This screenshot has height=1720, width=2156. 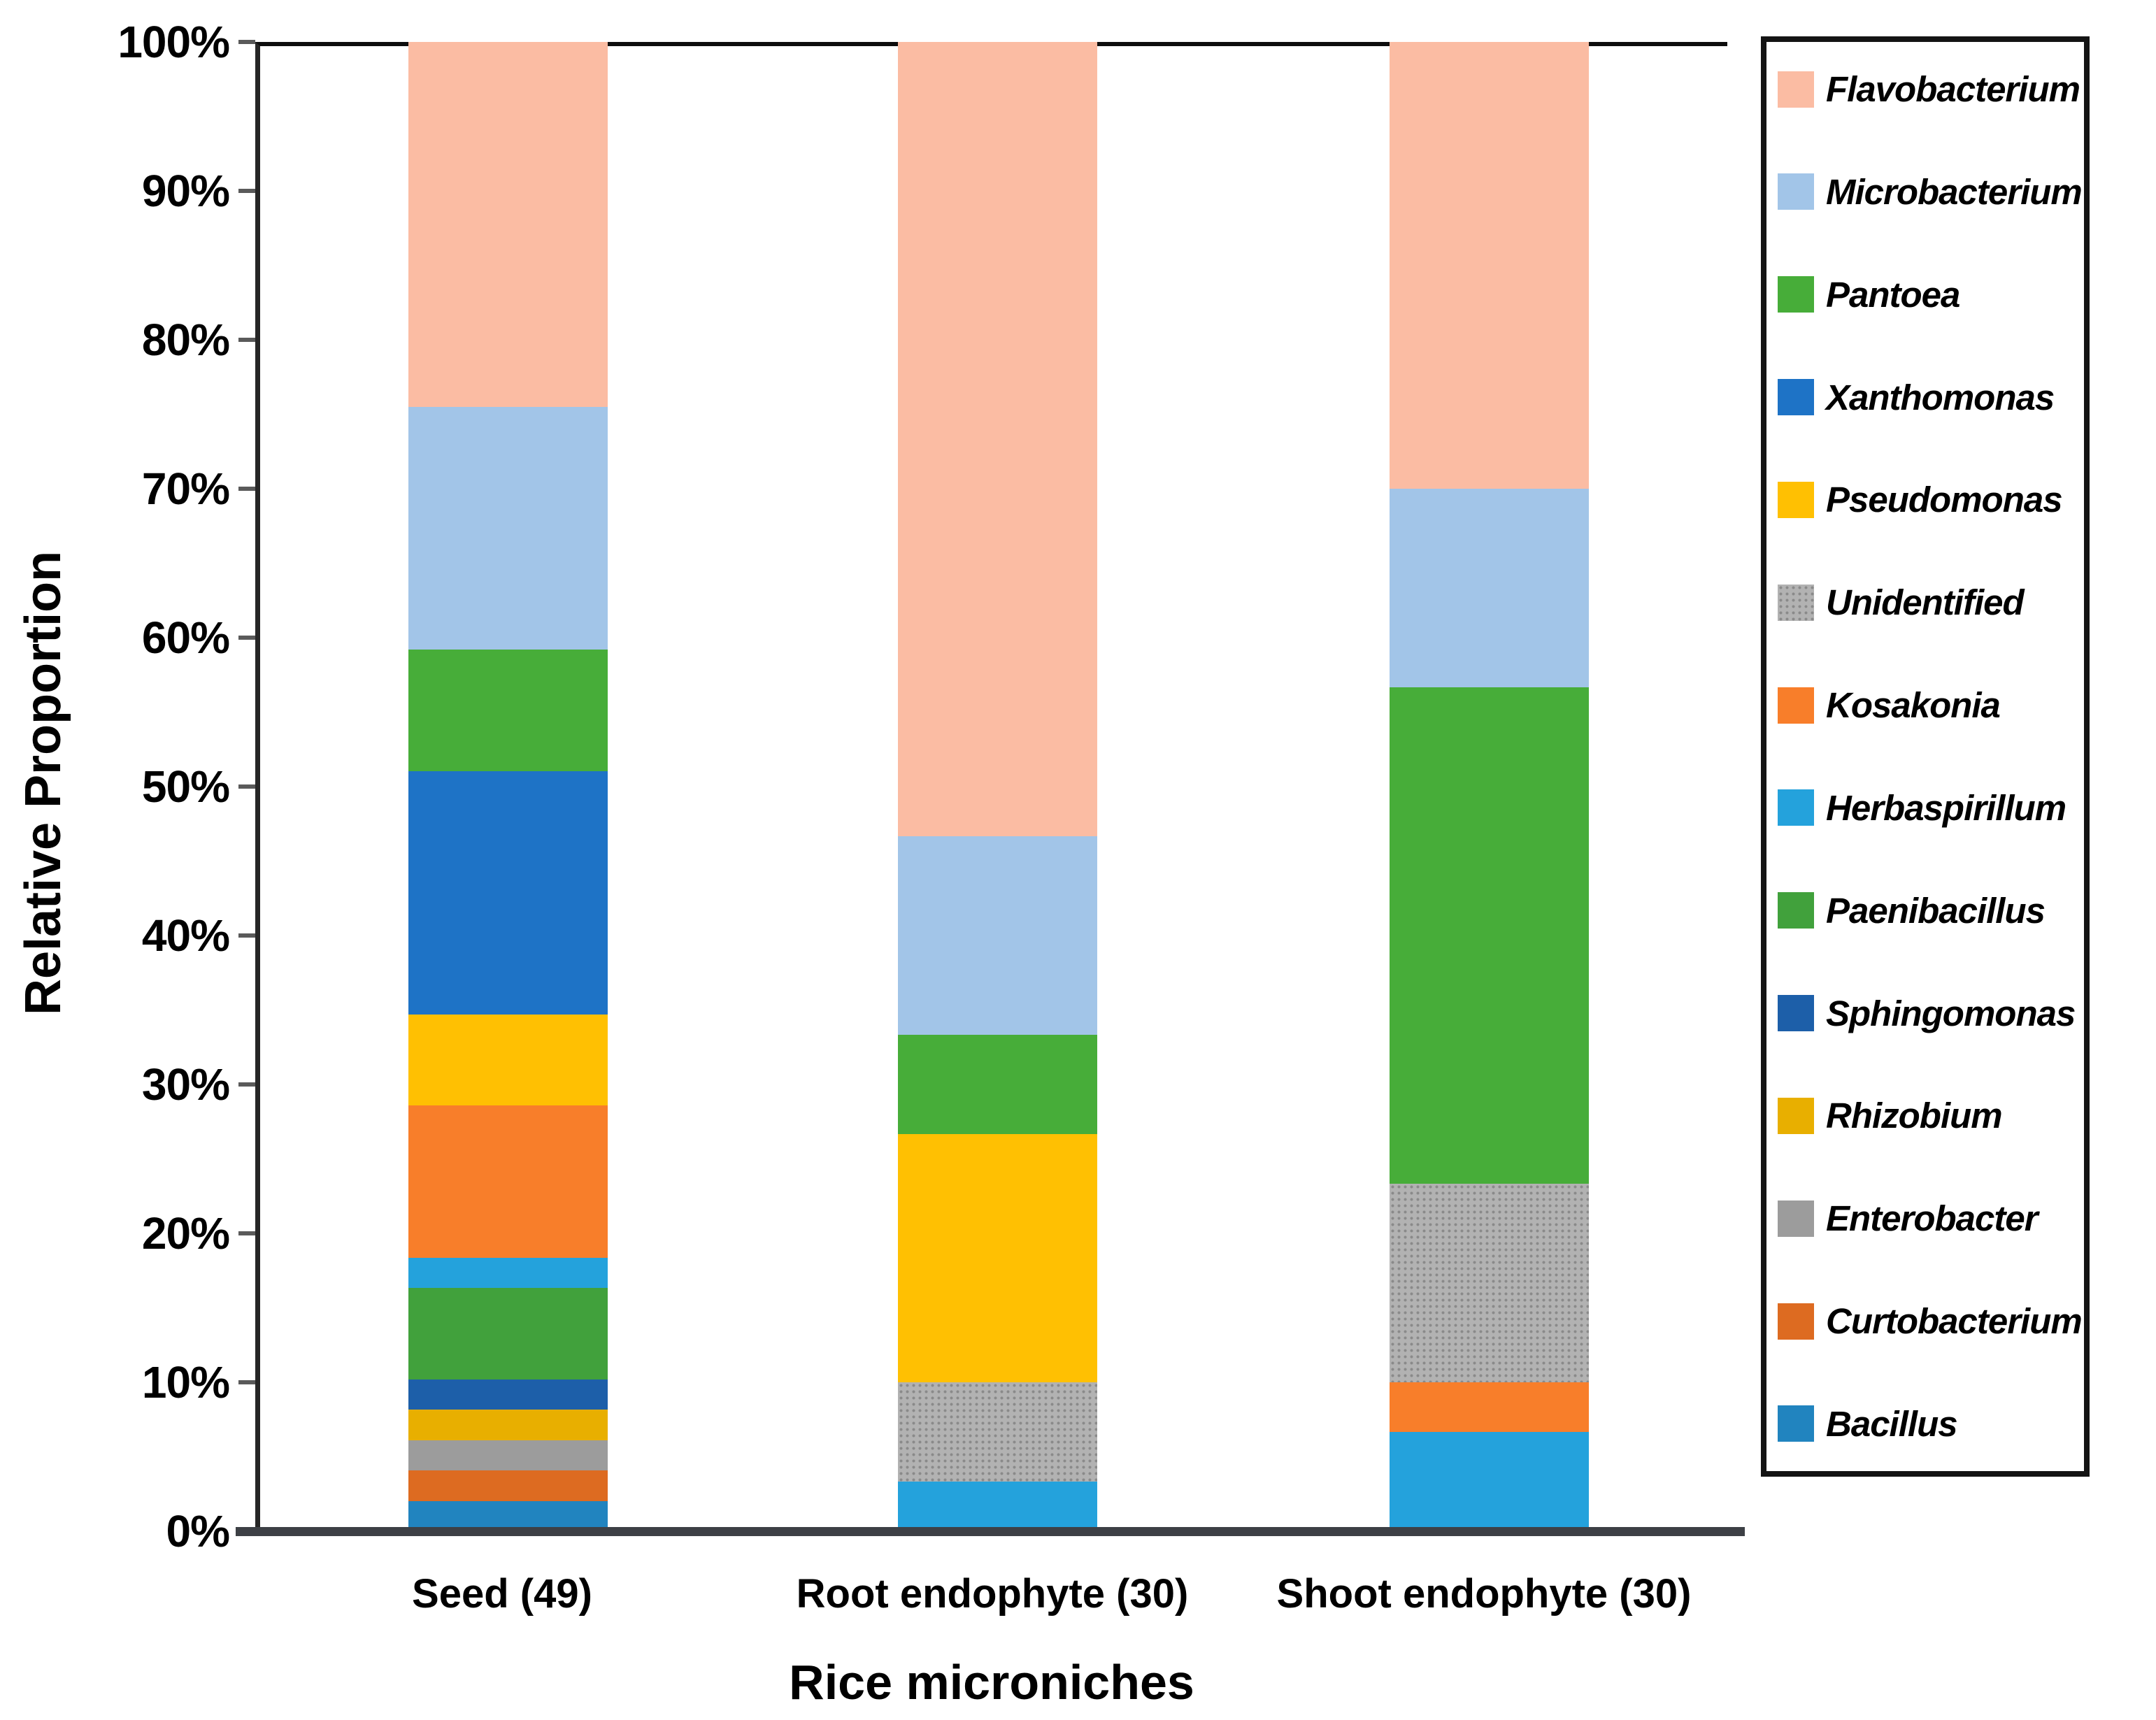 What do you see at coordinates (1484, 1594) in the screenshot?
I see `x-category-label-3: Shoot endophyte (30)` at bounding box center [1484, 1594].